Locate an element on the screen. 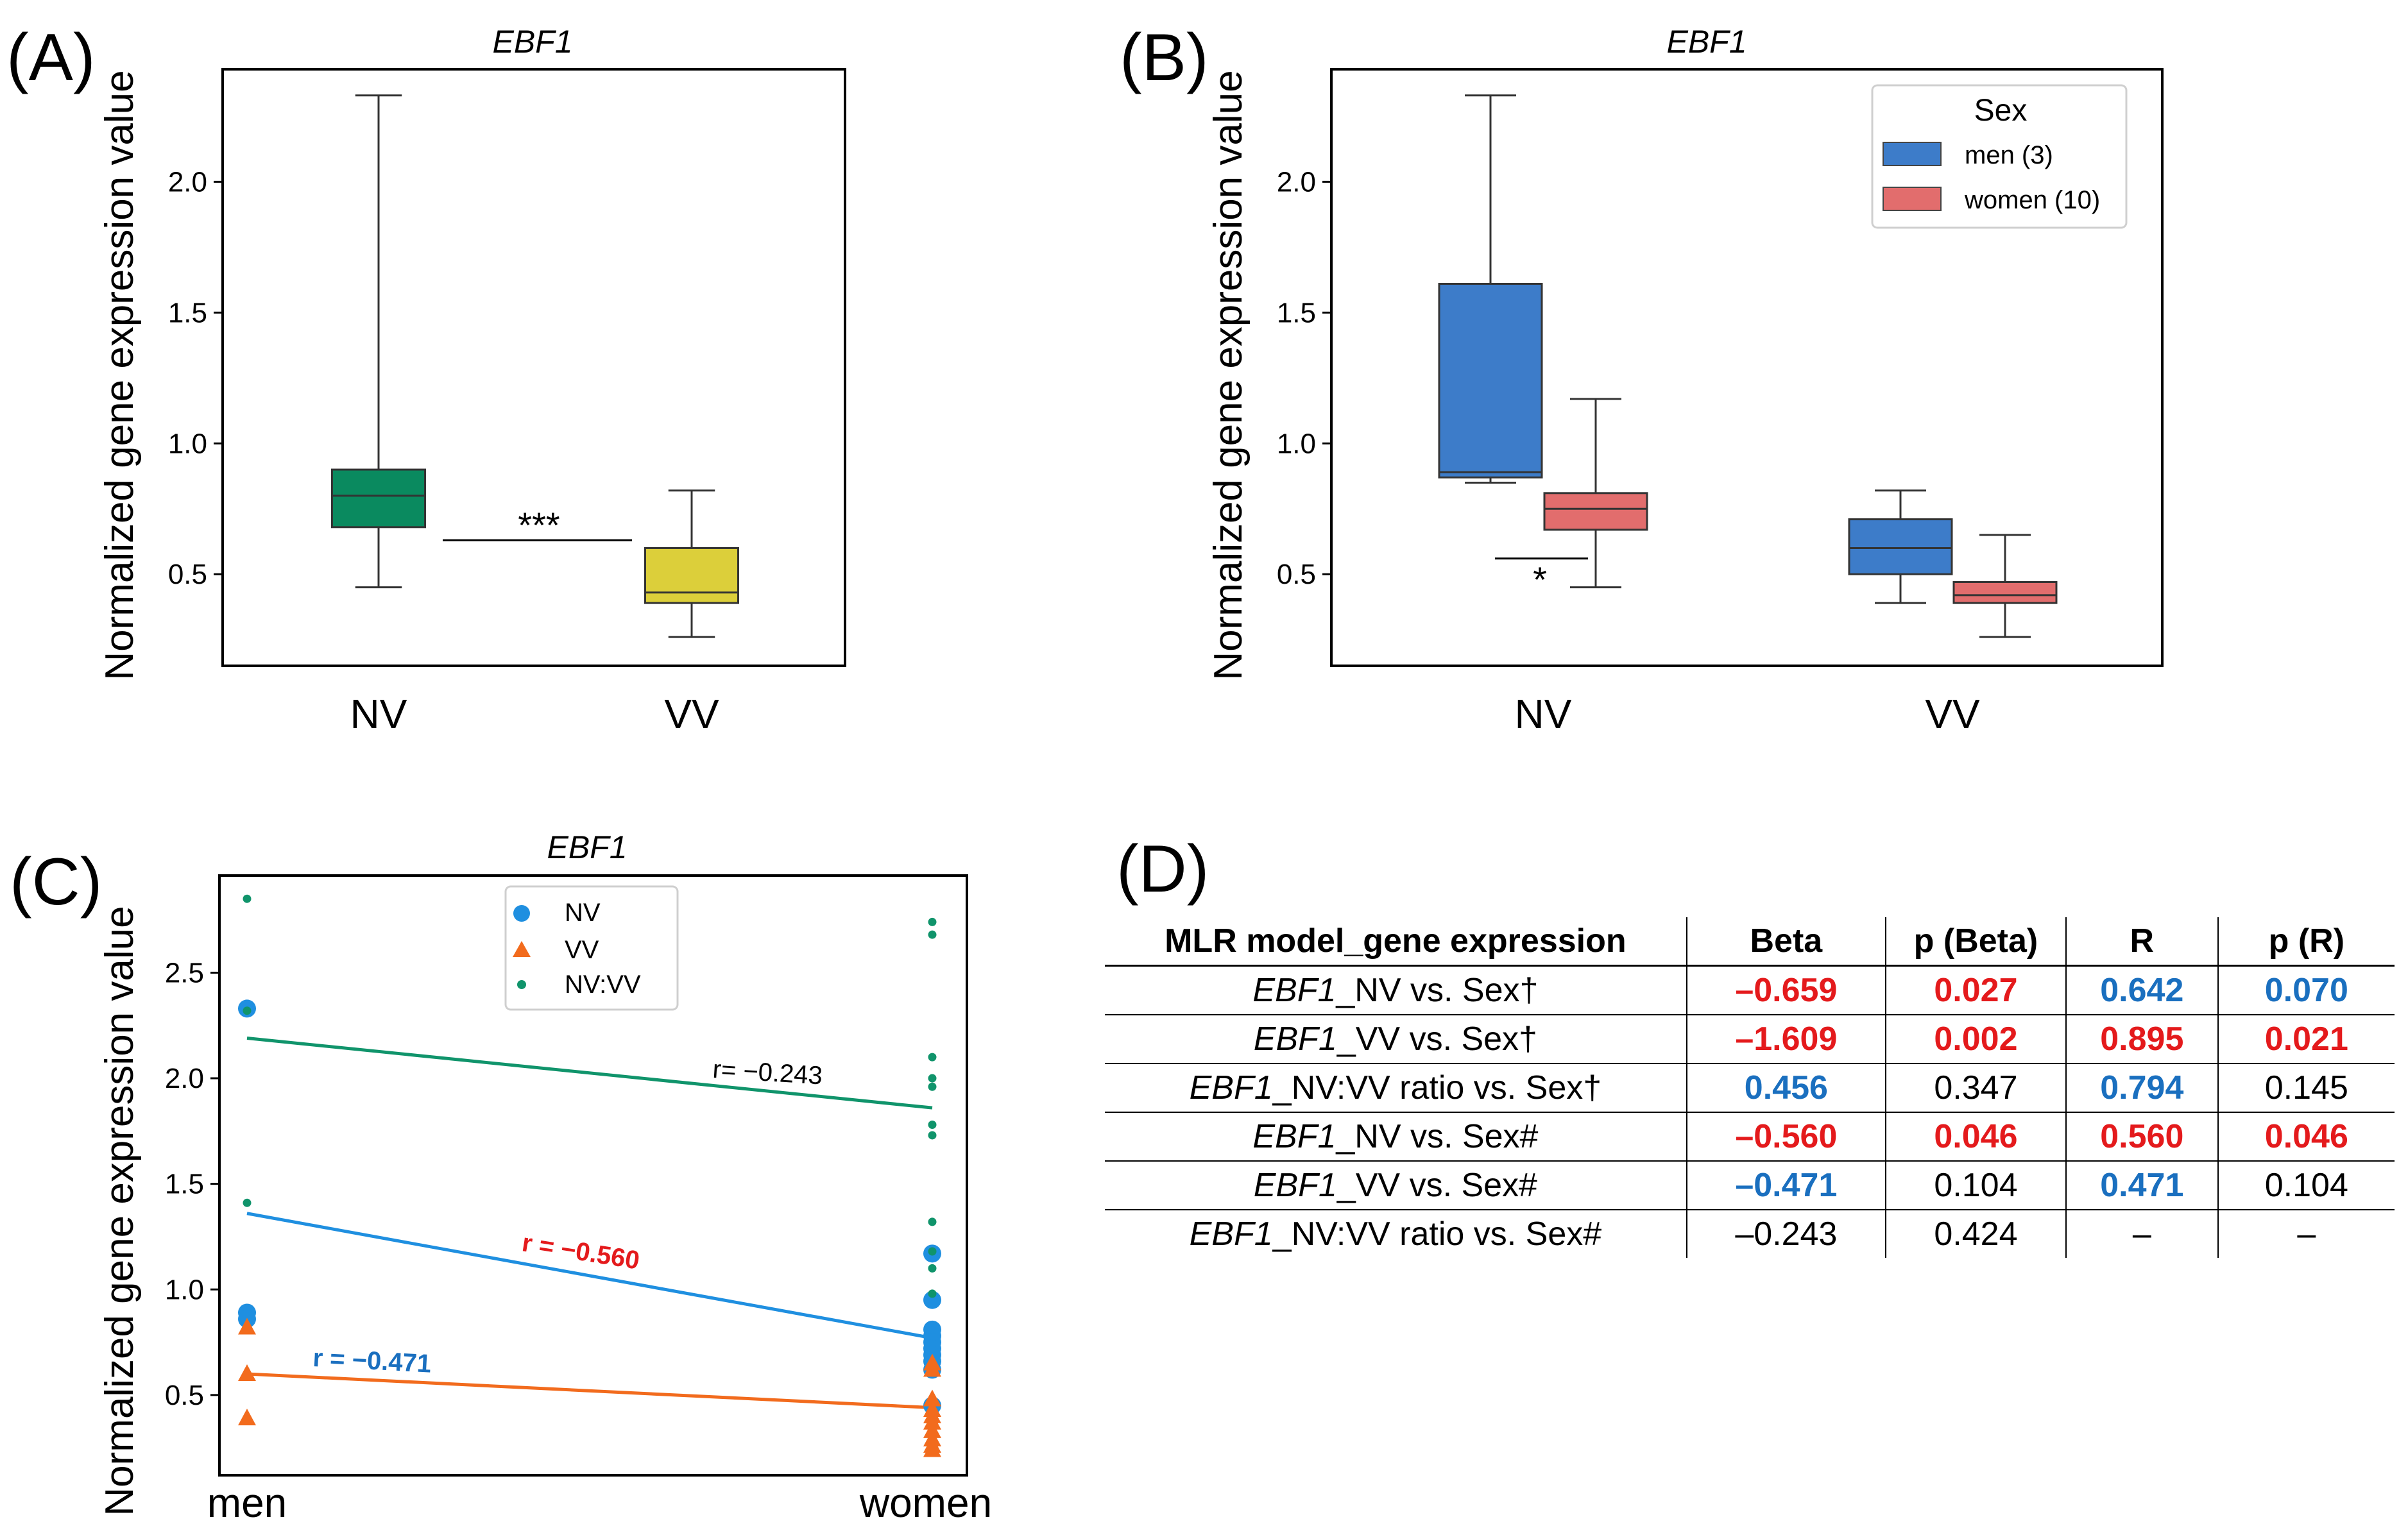  box-b-vv-women-iqr-box is located at coordinates (2005, 592).